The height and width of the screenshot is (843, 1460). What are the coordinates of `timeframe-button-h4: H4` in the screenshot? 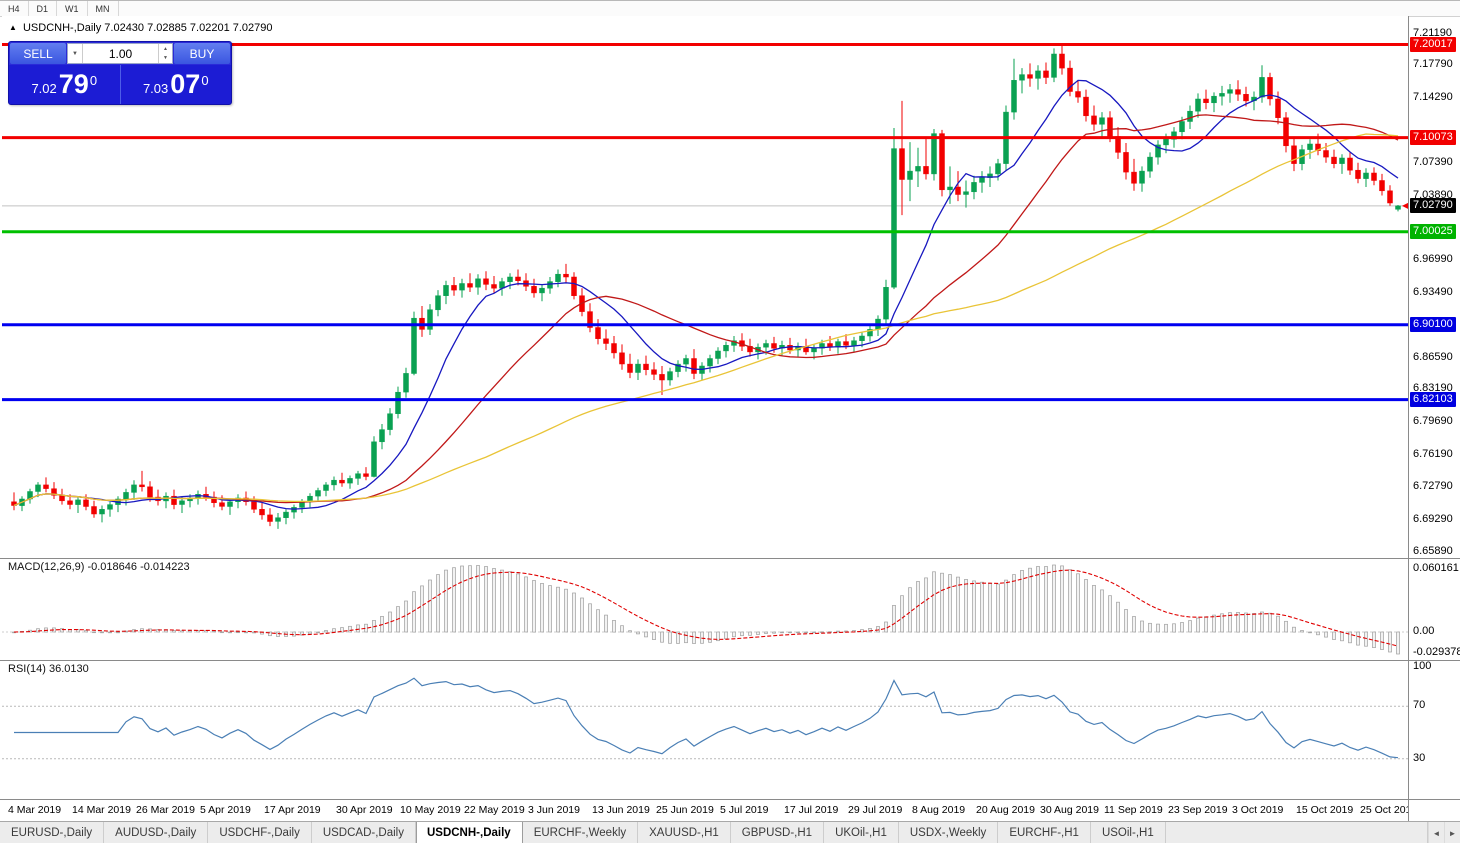 It's located at (14, 8).